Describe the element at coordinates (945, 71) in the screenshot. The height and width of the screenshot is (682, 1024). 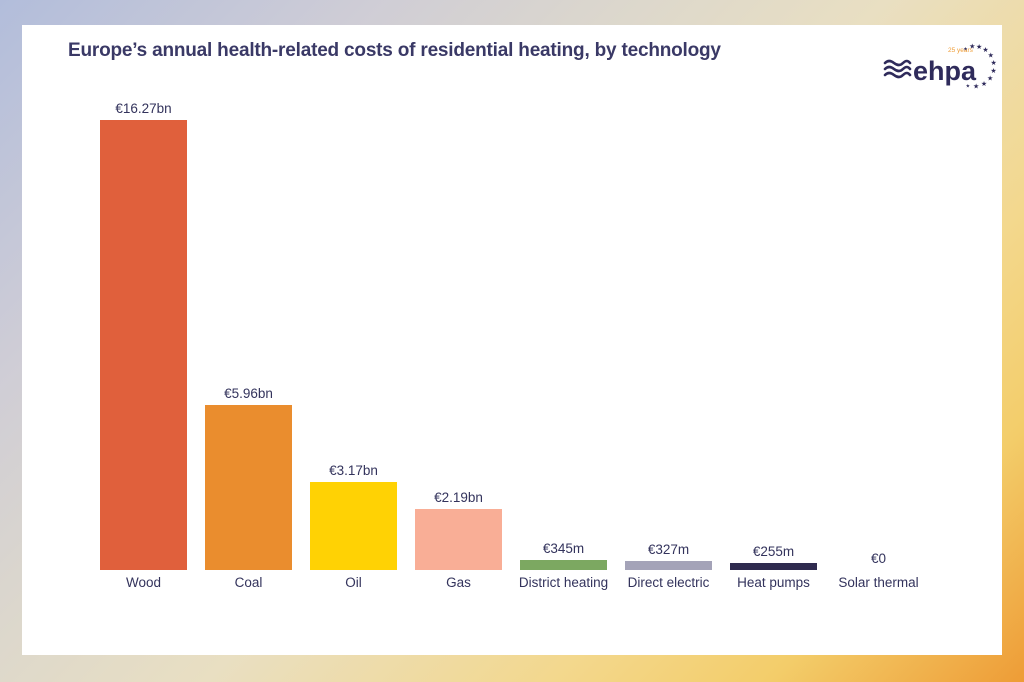
I see `logo-wordmark: ehpa` at that location.